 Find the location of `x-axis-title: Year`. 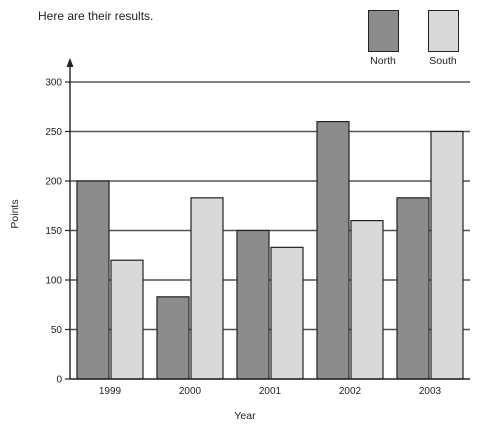

x-axis-title: Year is located at coordinates (245, 416).